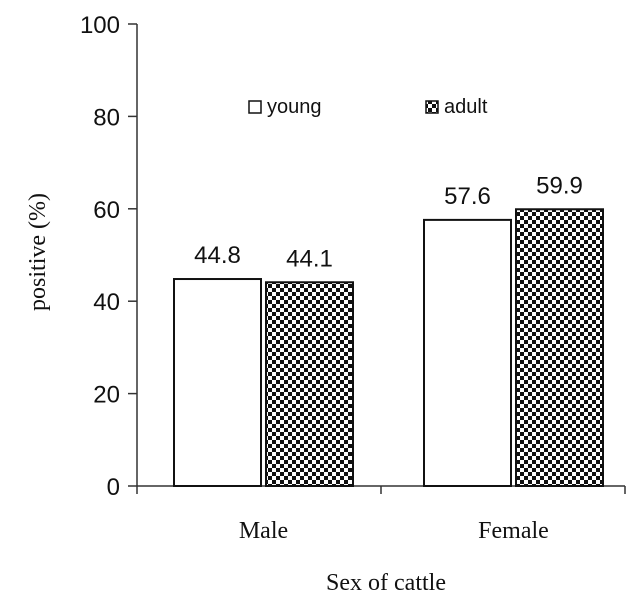 Image resolution: width=635 pixels, height=593 pixels. Describe the element at coordinates (559, 185) in the screenshot. I see `data-label-adult-female: 59.9` at that location.